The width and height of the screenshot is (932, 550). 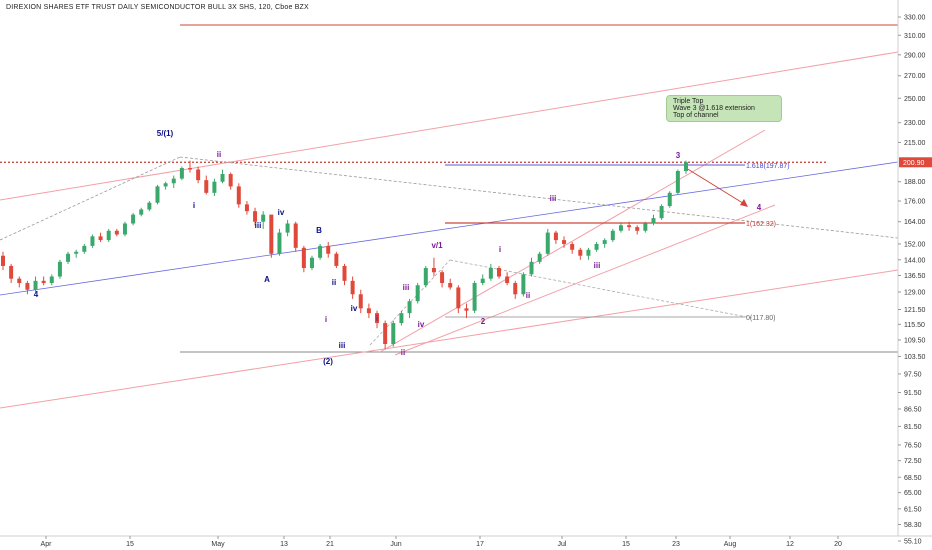 I want to click on x-tick-label: May, so click(x=218, y=544).